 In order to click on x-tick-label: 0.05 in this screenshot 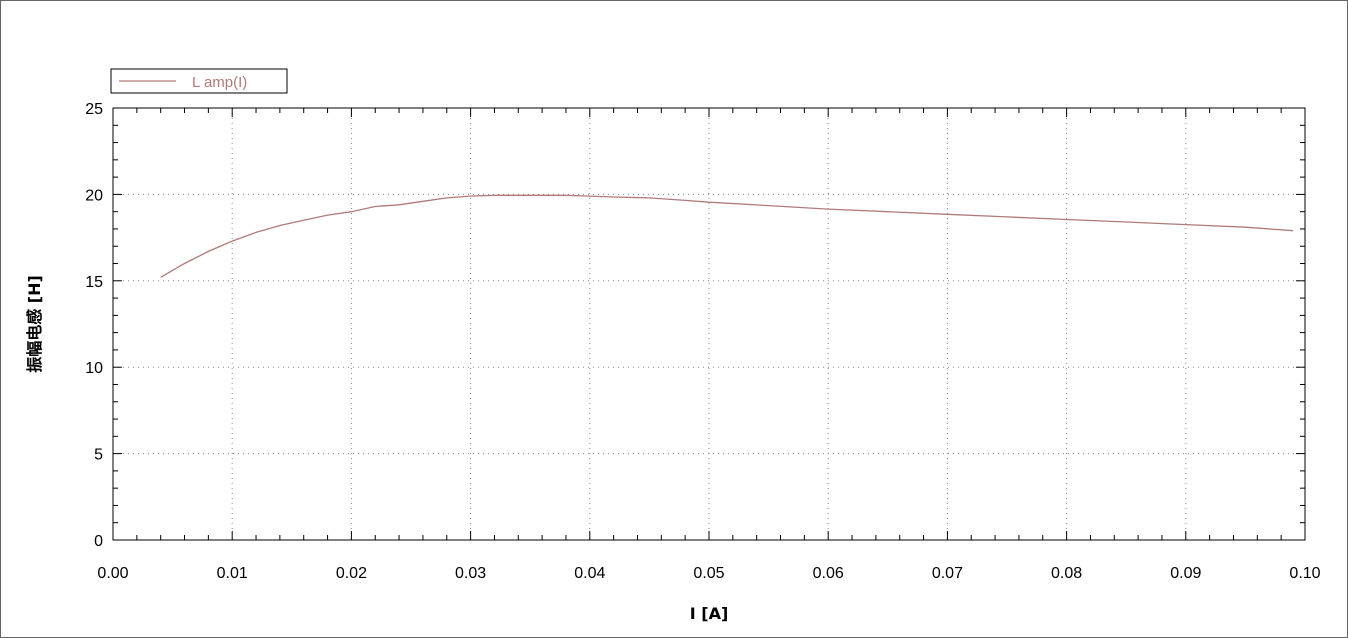, I will do `click(708, 573)`.